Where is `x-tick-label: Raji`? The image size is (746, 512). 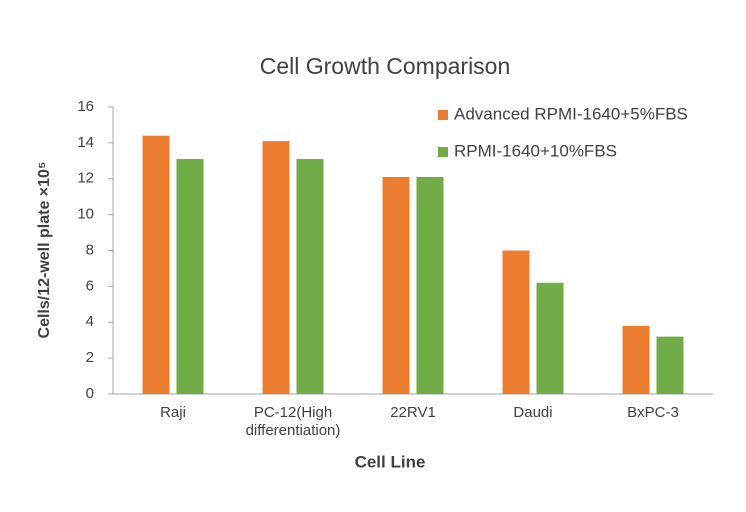 x-tick-label: Raji is located at coordinates (173, 412).